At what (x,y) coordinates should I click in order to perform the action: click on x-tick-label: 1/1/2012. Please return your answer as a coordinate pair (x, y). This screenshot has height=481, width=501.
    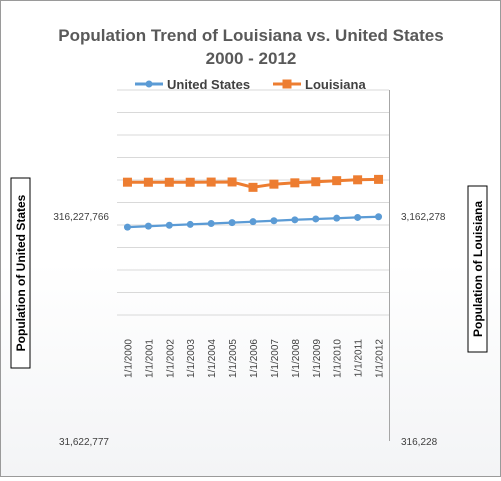
    Looking at the image, I should click on (380, 358).